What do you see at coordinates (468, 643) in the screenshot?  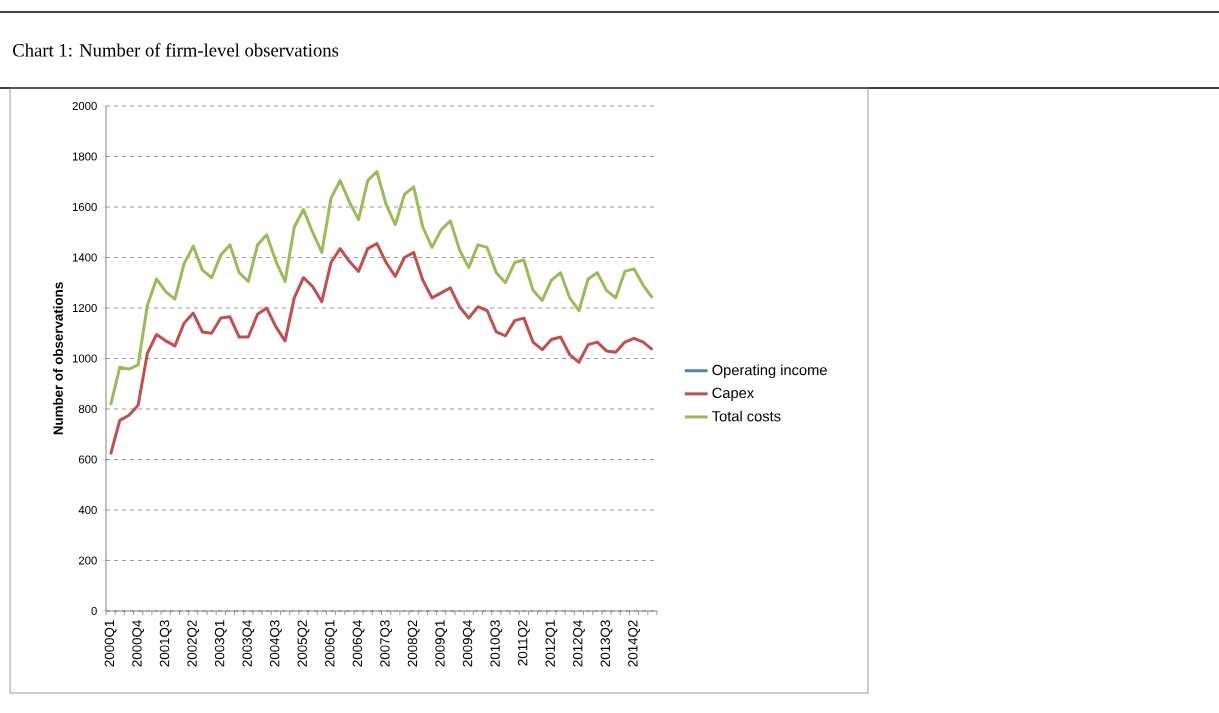 I see `x-tick-label: 2009Q4` at bounding box center [468, 643].